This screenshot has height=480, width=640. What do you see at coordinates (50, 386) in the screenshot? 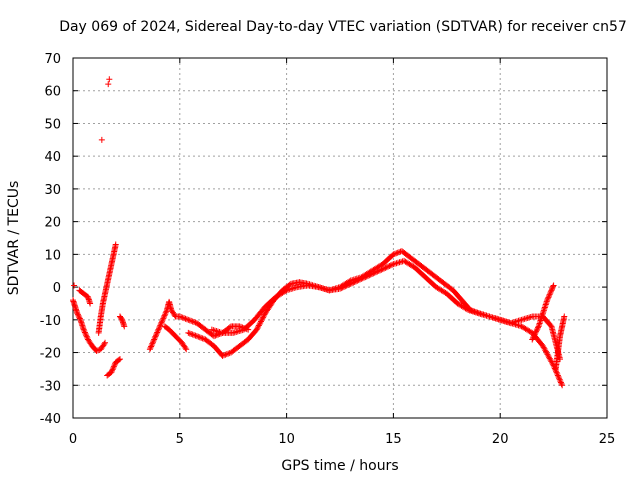
I see `y-tick-label: -30` at bounding box center [50, 386].